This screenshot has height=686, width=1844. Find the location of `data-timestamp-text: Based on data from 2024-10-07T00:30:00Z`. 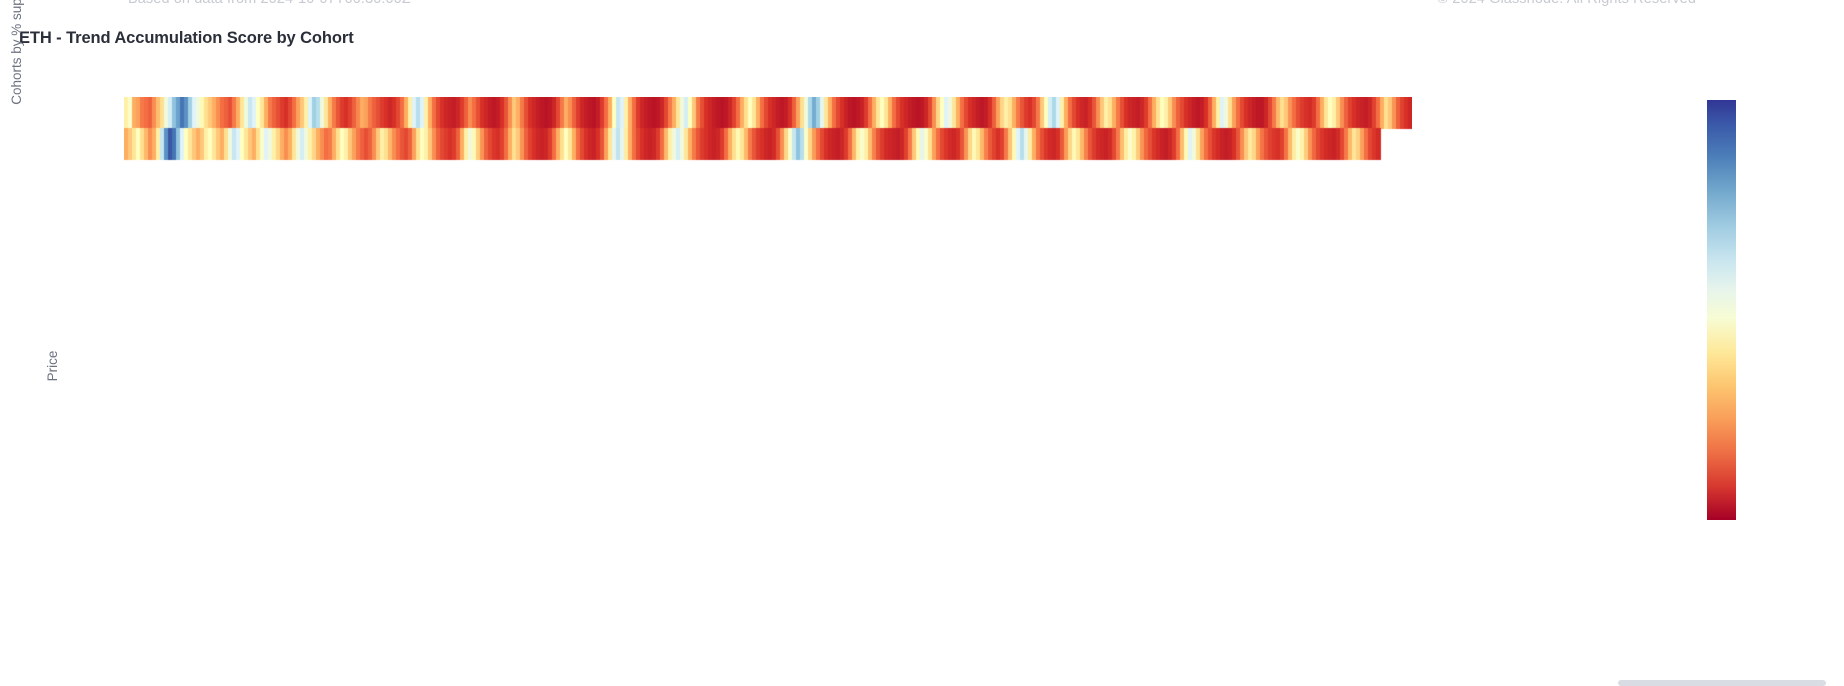

data-timestamp-text: Based on data from 2024-10-07T00:30:00Z is located at coordinates (269, 3).